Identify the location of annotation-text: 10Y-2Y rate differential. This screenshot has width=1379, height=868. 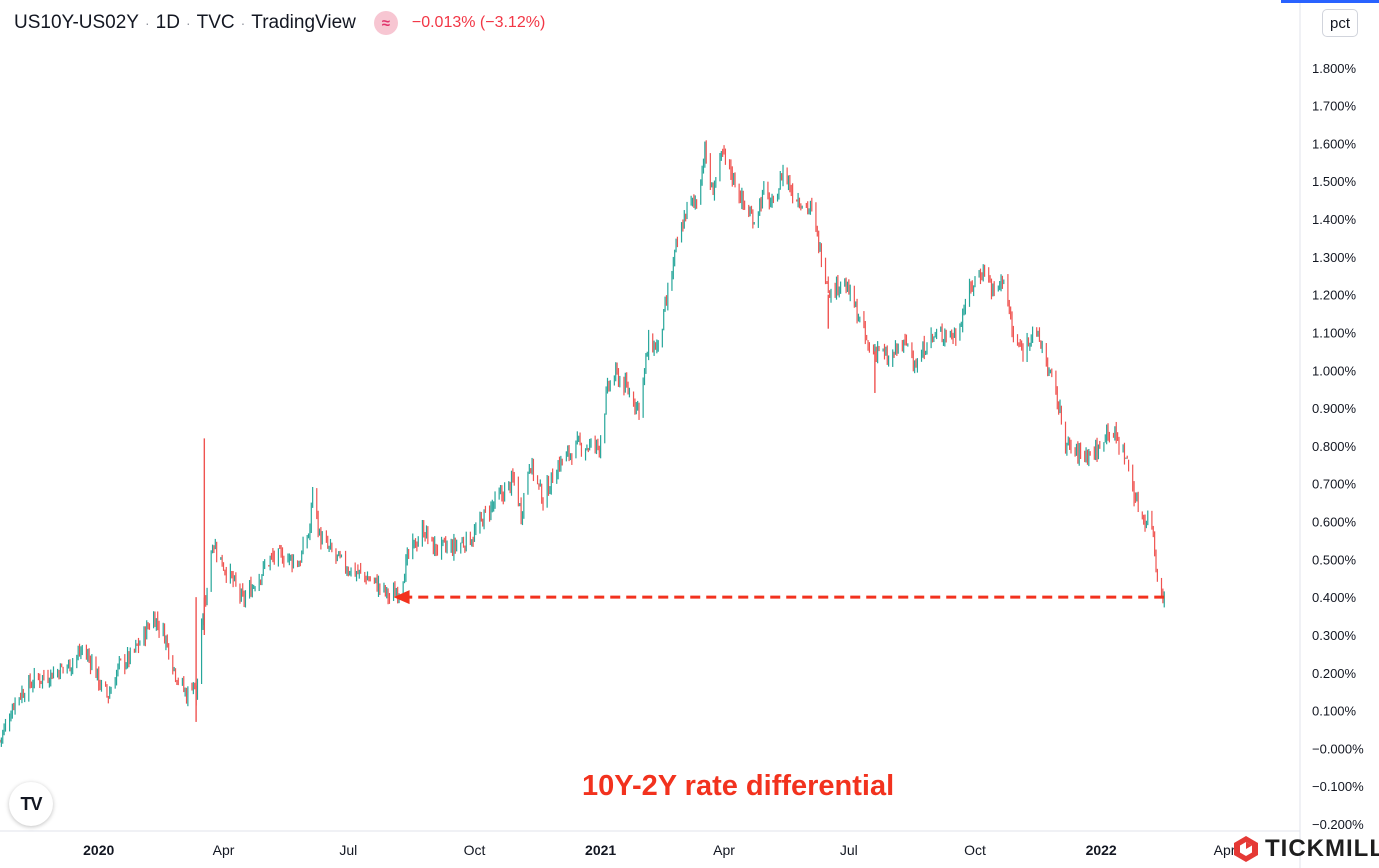
(738, 786).